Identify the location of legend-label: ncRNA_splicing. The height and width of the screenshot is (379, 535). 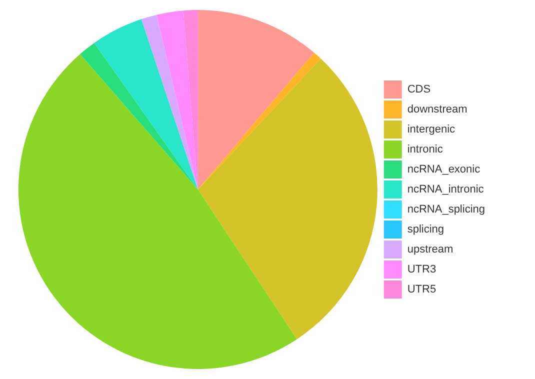
(446, 210).